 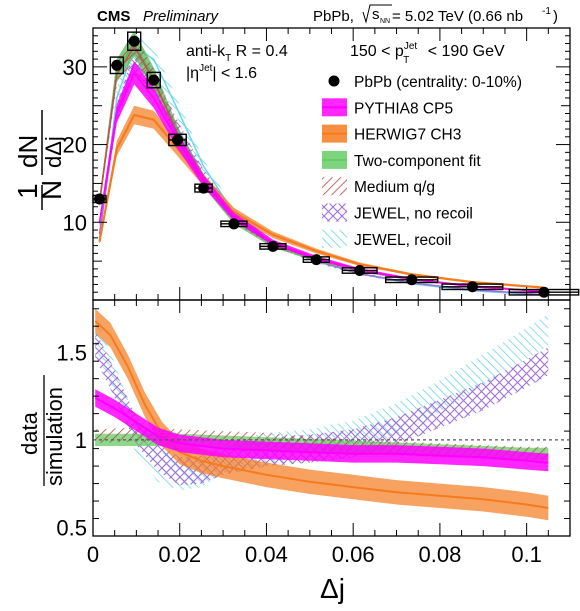 I want to click on ylabel-1: 1, so click(x=27, y=191).